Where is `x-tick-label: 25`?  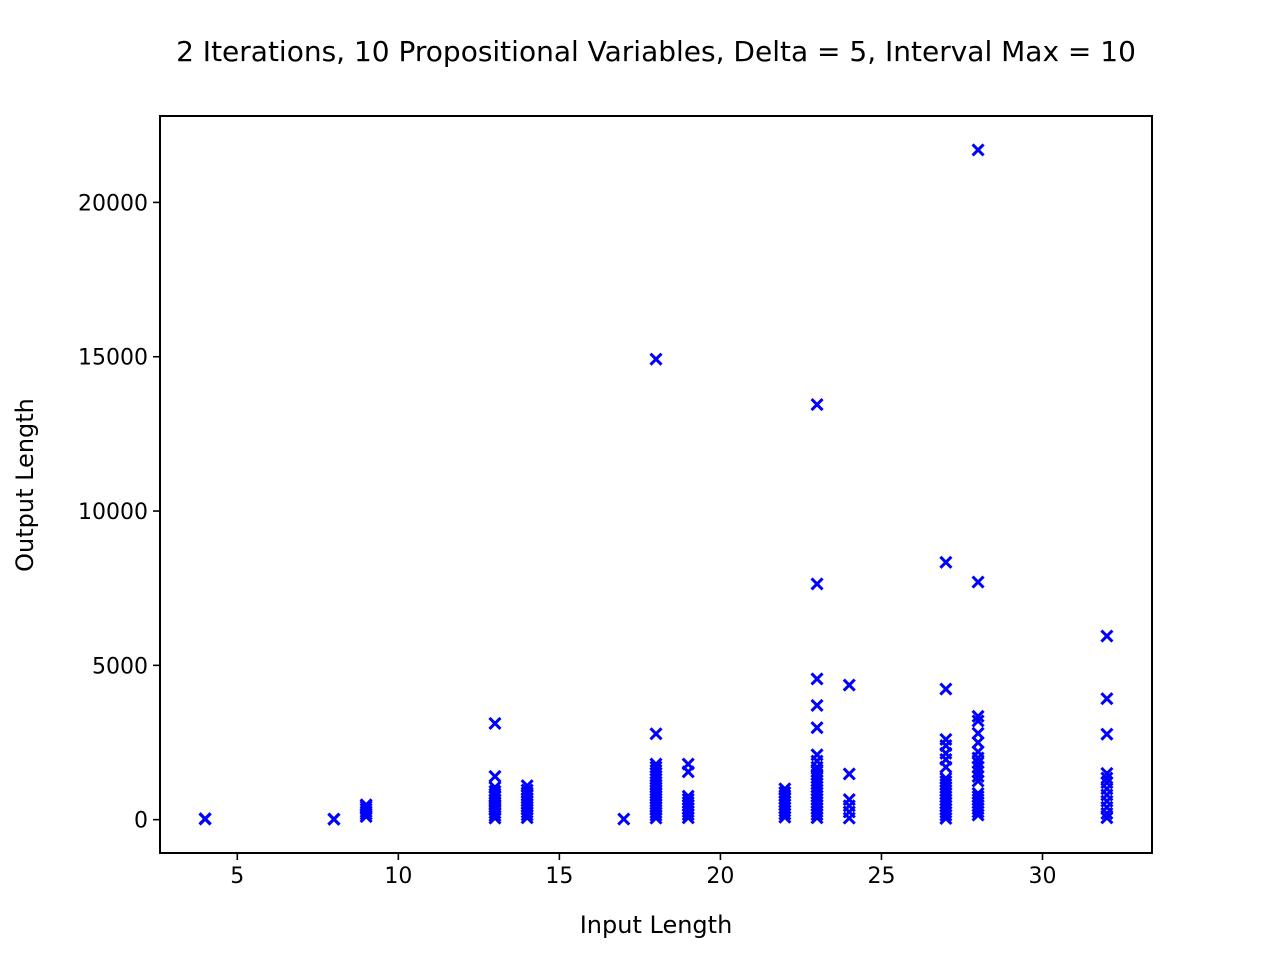
x-tick-label: 25 is located at coordinates (881, 876).